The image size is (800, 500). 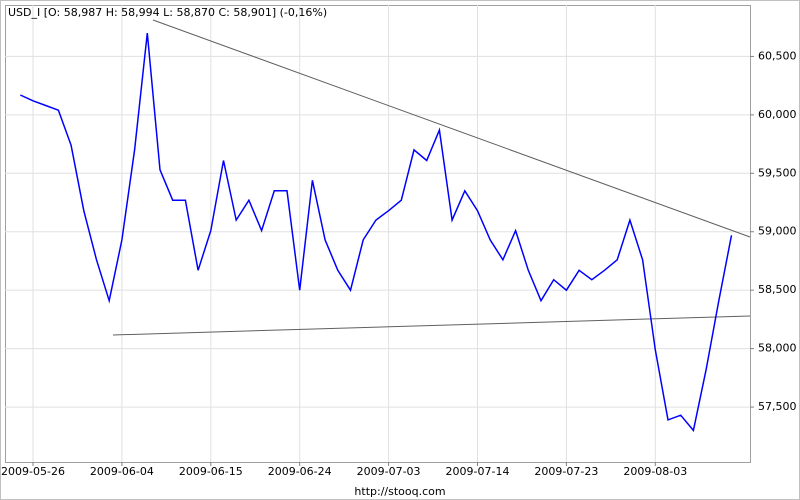 I want to click on footer: http://stooq.com, so click(x=399, y=491).